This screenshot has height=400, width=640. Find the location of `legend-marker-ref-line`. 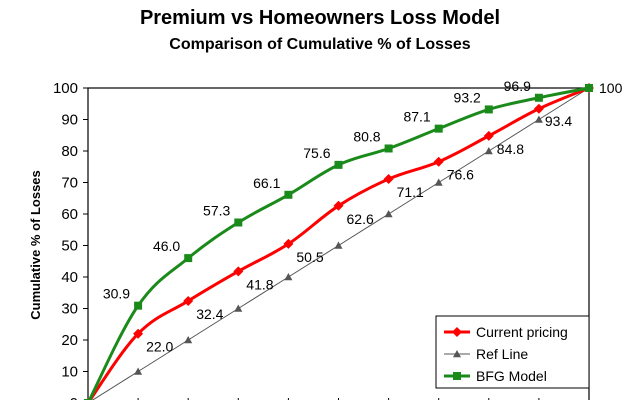

legend-marker-ref-line is located at coordinates (457, 354).